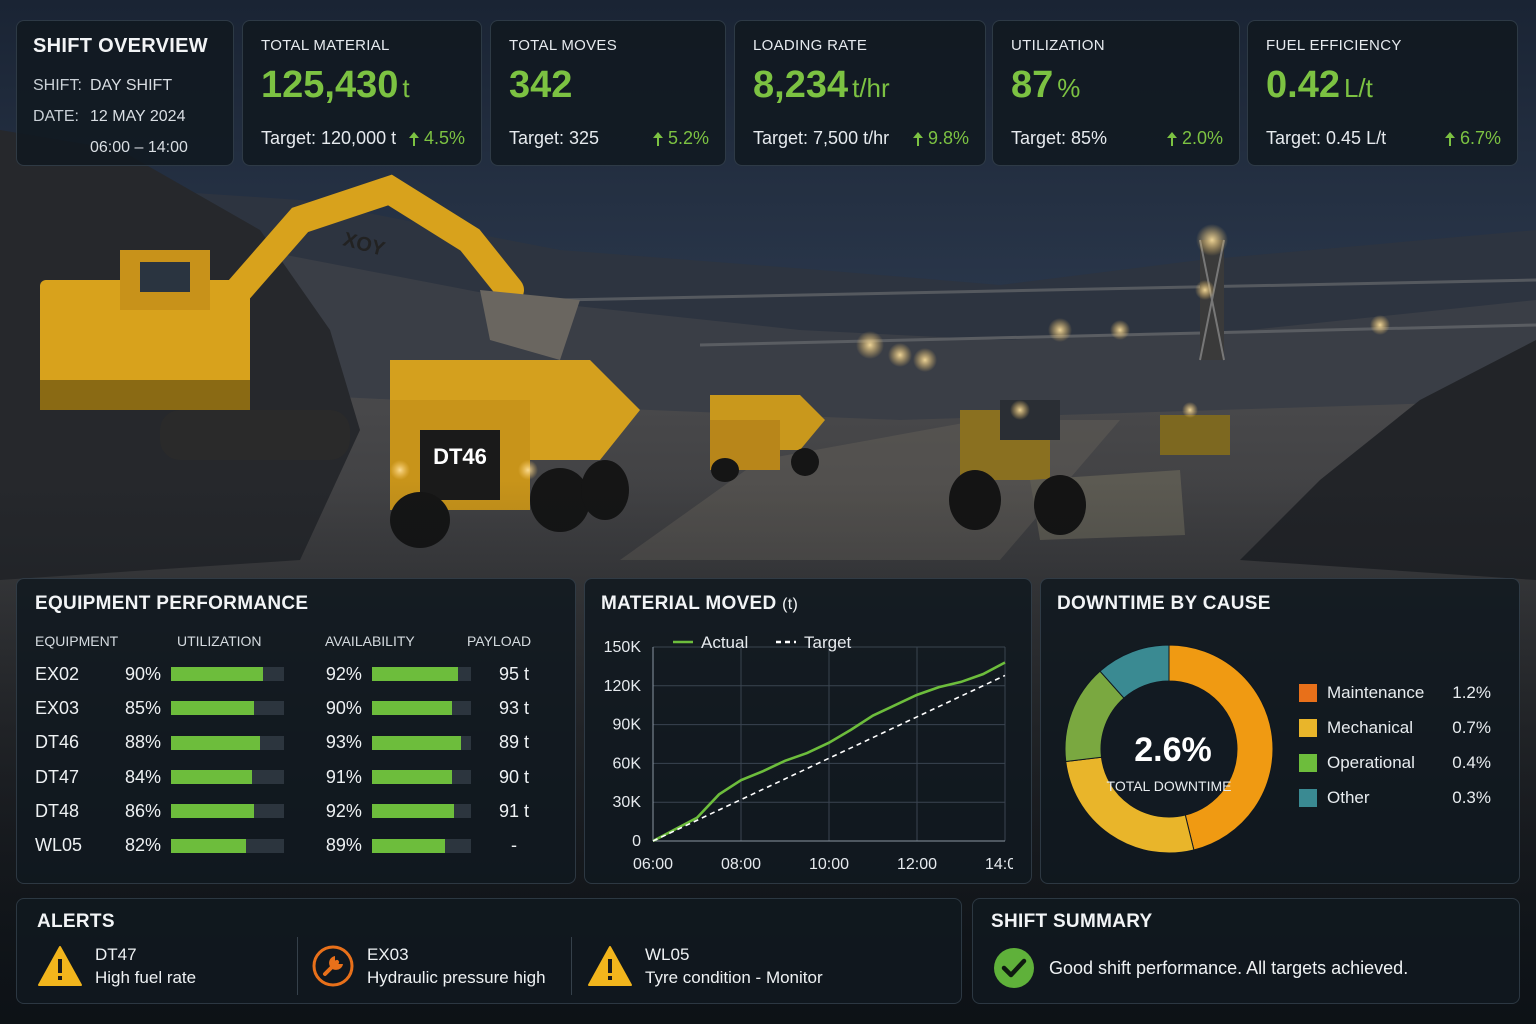 The width and height of the screenshot is (1536, 1024). What do you see at coordinates (297, 966) in the screenshot?
I see `divider` at bounding box center [297, 966].